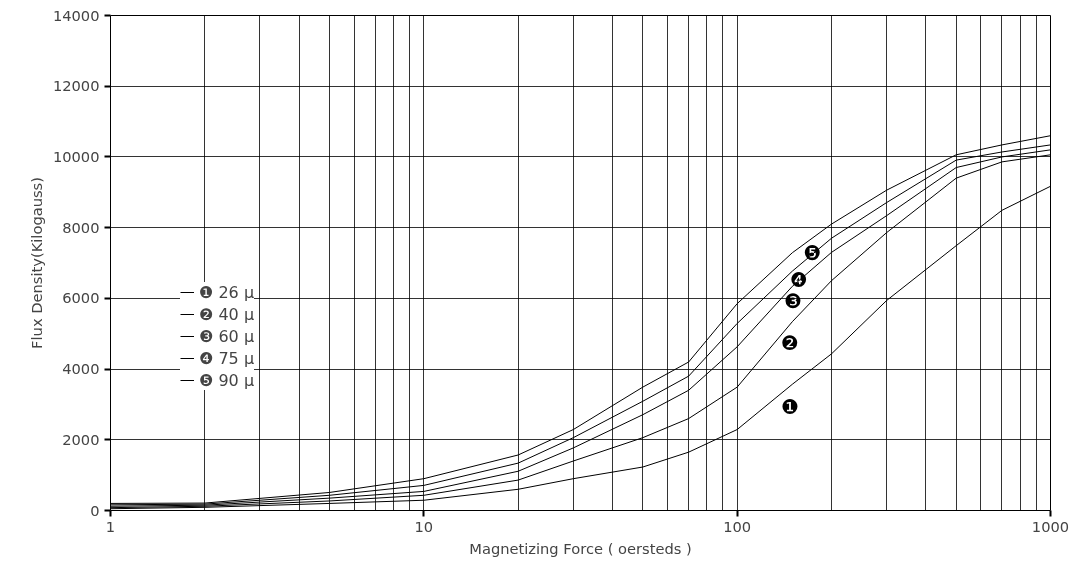  Describe the element at coordinates (81, 439) in the screenshot. I see `y-tick-label: 2000` at that location.